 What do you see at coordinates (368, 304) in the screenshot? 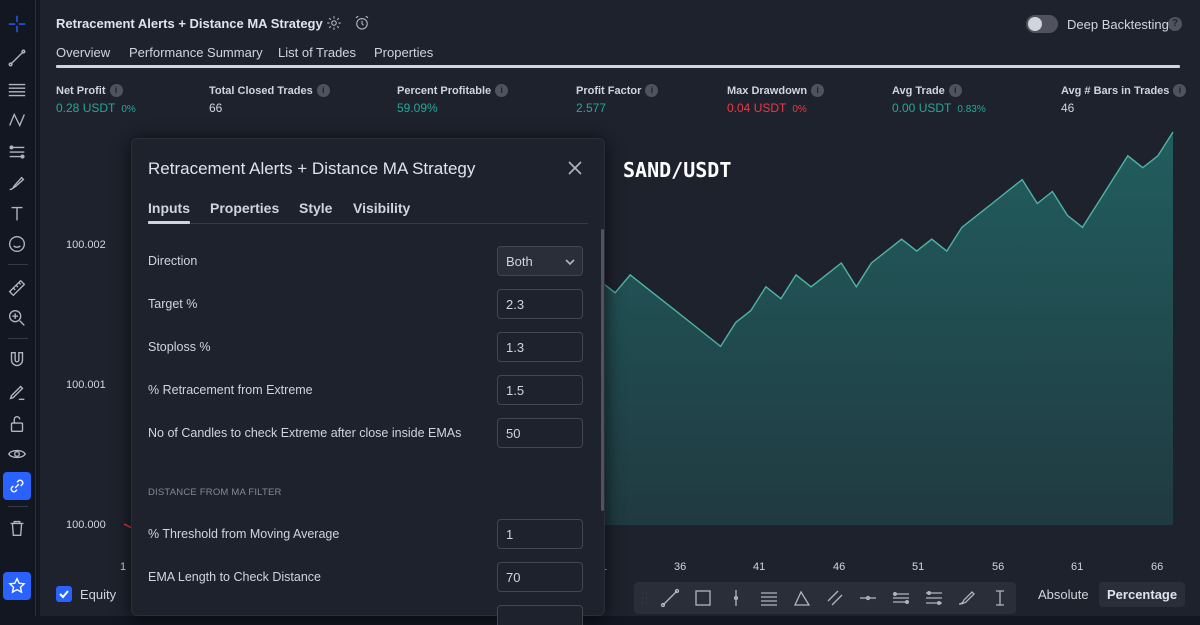
I see `input-row-target: Target % 2.3` at bounding box center [368, 304].